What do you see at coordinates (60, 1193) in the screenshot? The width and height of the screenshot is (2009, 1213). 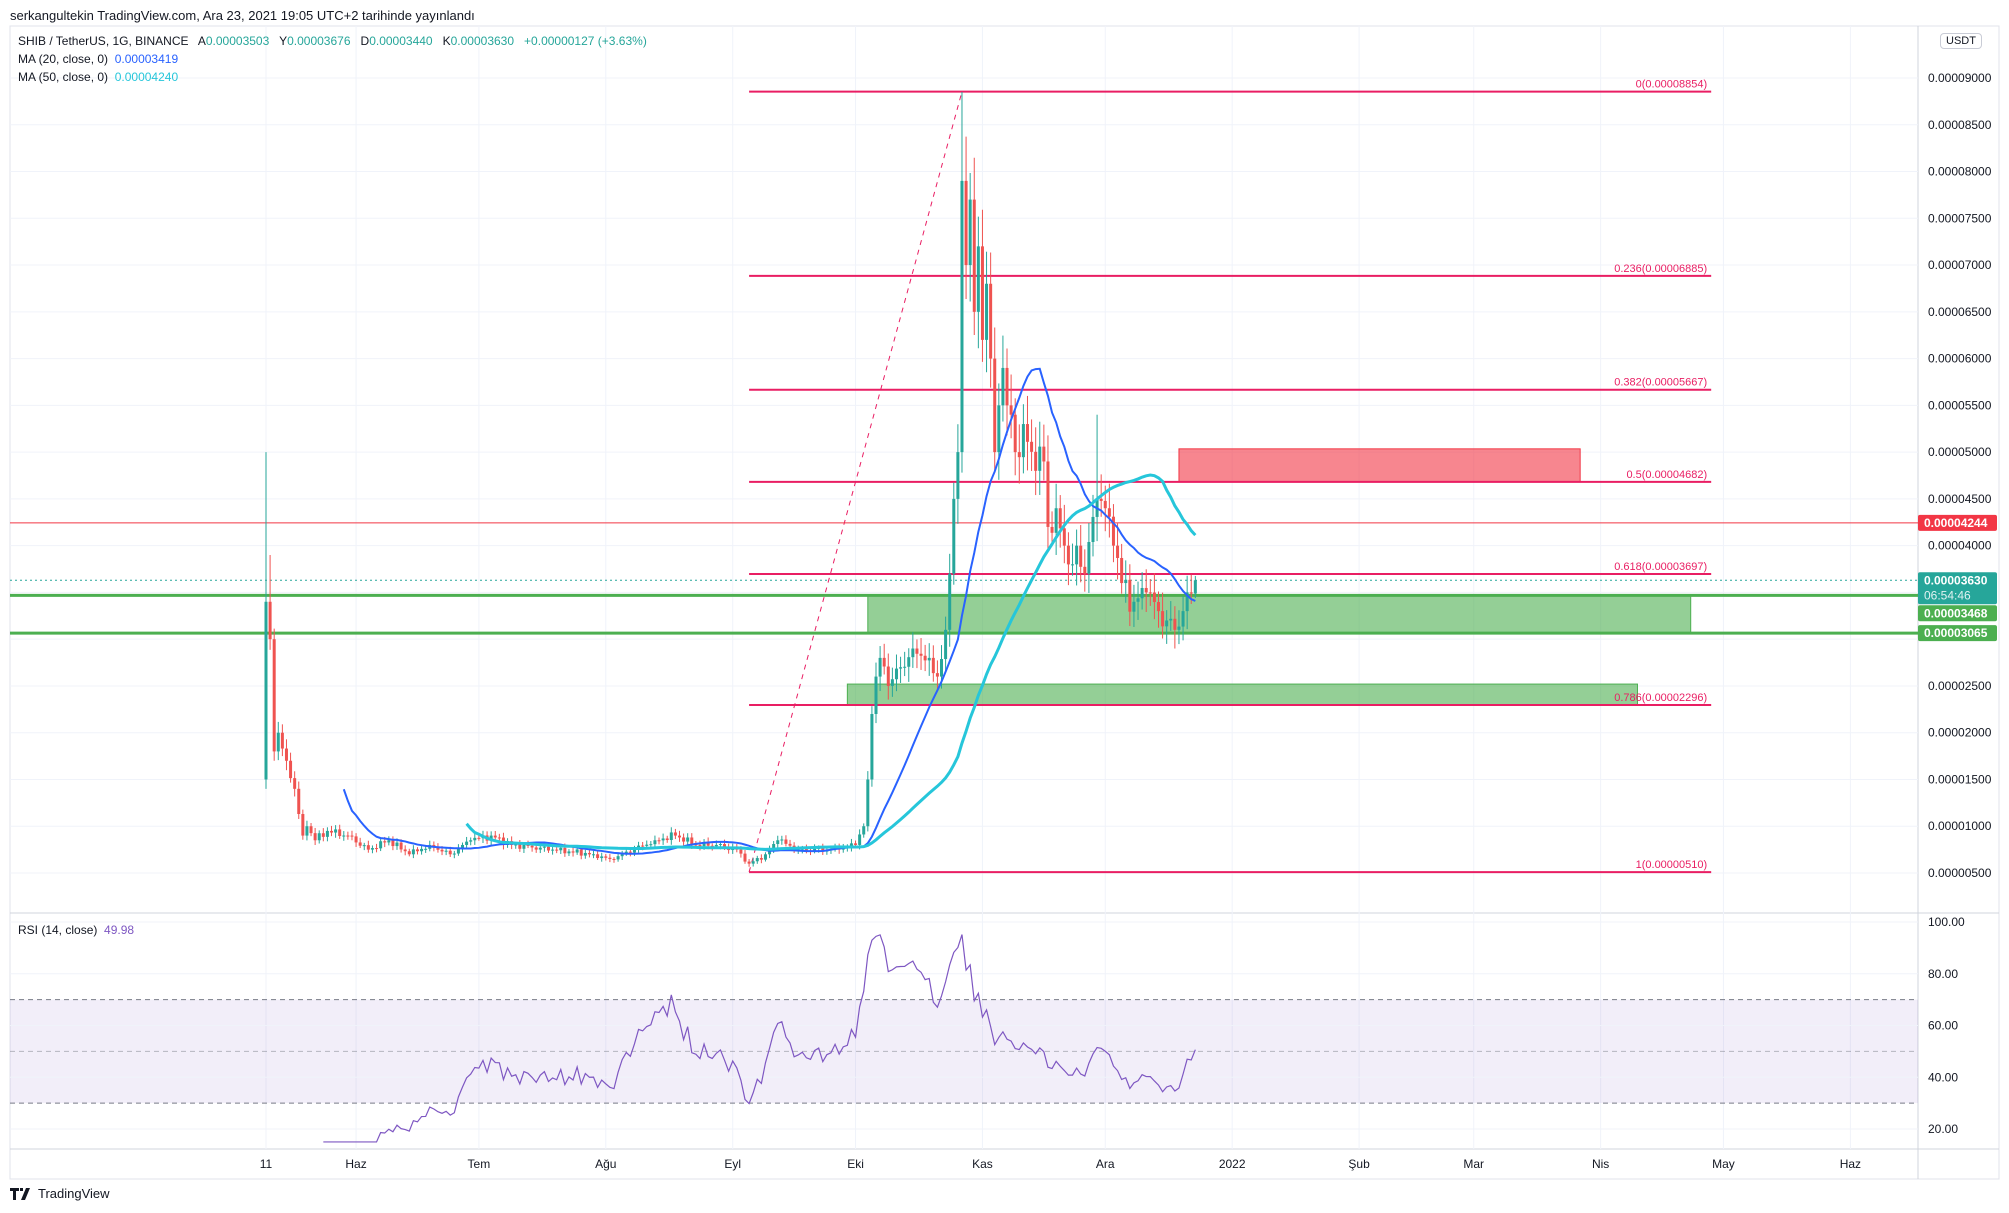 I see `tradingview-logo: TradingView` at bounding box center [60, 1193].